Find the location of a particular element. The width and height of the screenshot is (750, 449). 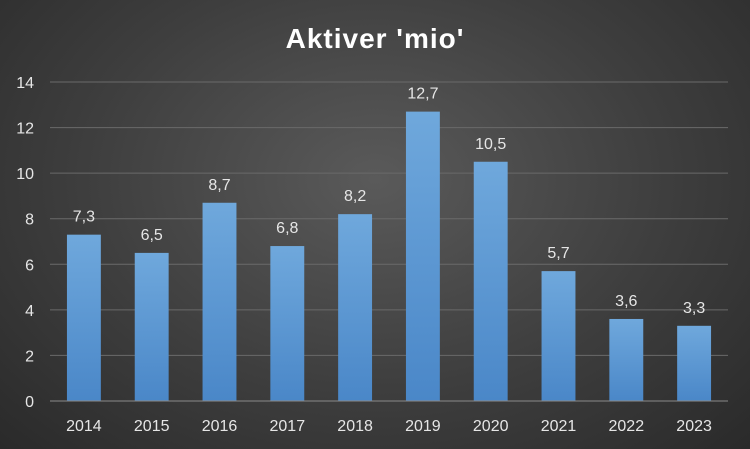

bar-2020 is located at coordinates (490, 281).